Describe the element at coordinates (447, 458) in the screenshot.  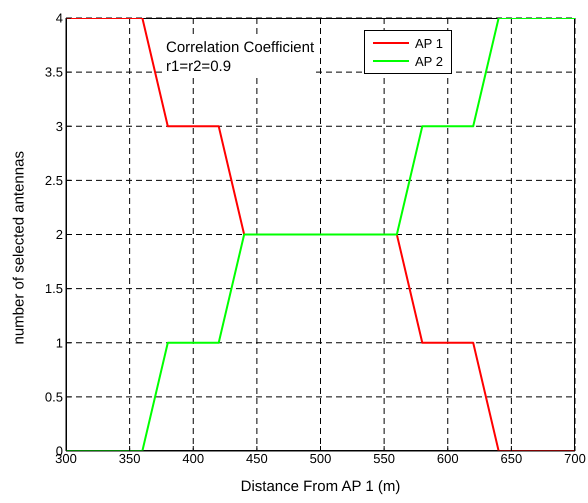
I see `x-tick-label: 600` at that location.